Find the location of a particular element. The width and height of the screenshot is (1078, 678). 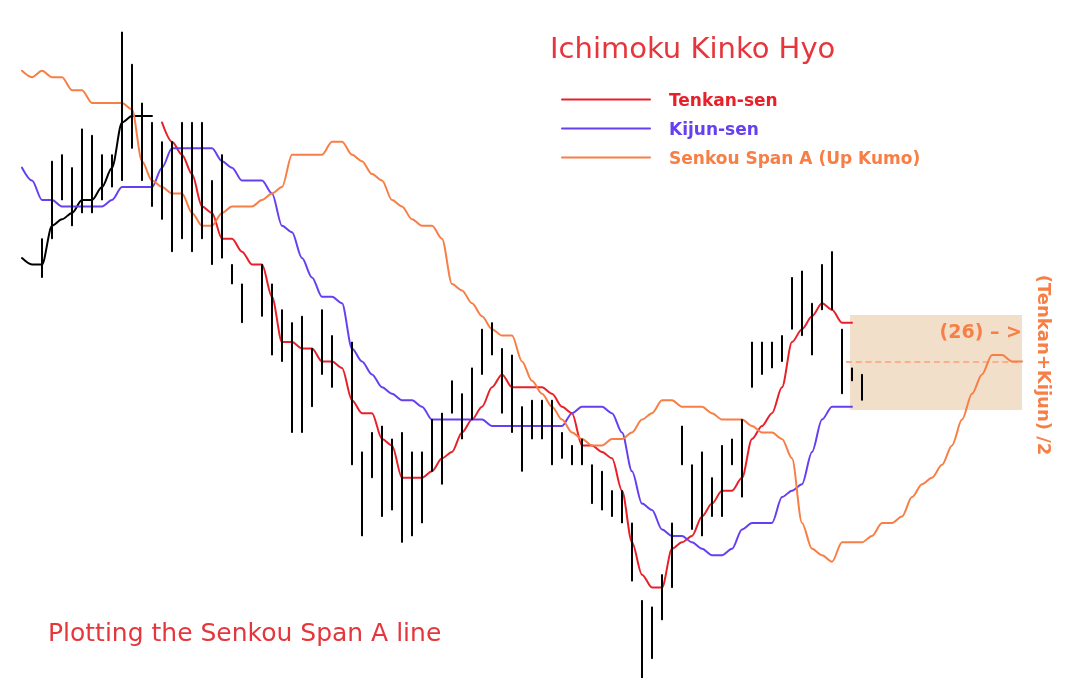

text: Senkou Span A (Up Kumo) is located at coordinates (795, 157).